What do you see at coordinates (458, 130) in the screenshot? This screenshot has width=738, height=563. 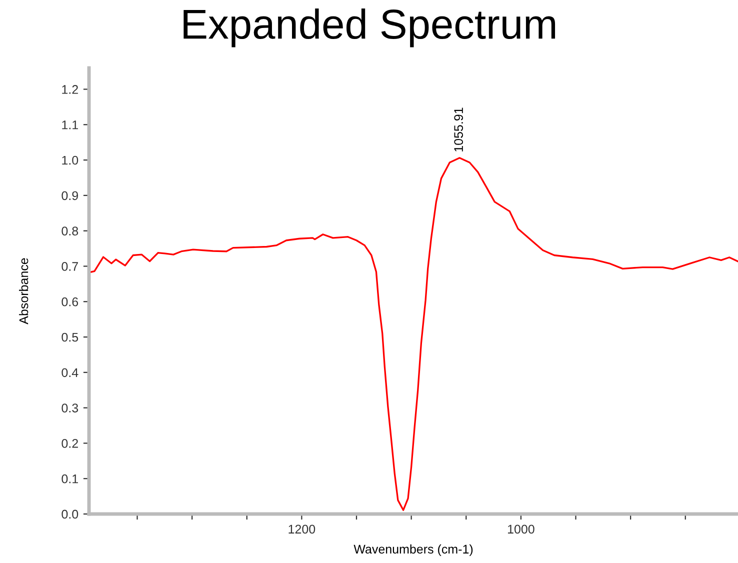 I see `annotation: 1055.91` at bounding box center [458, 130].